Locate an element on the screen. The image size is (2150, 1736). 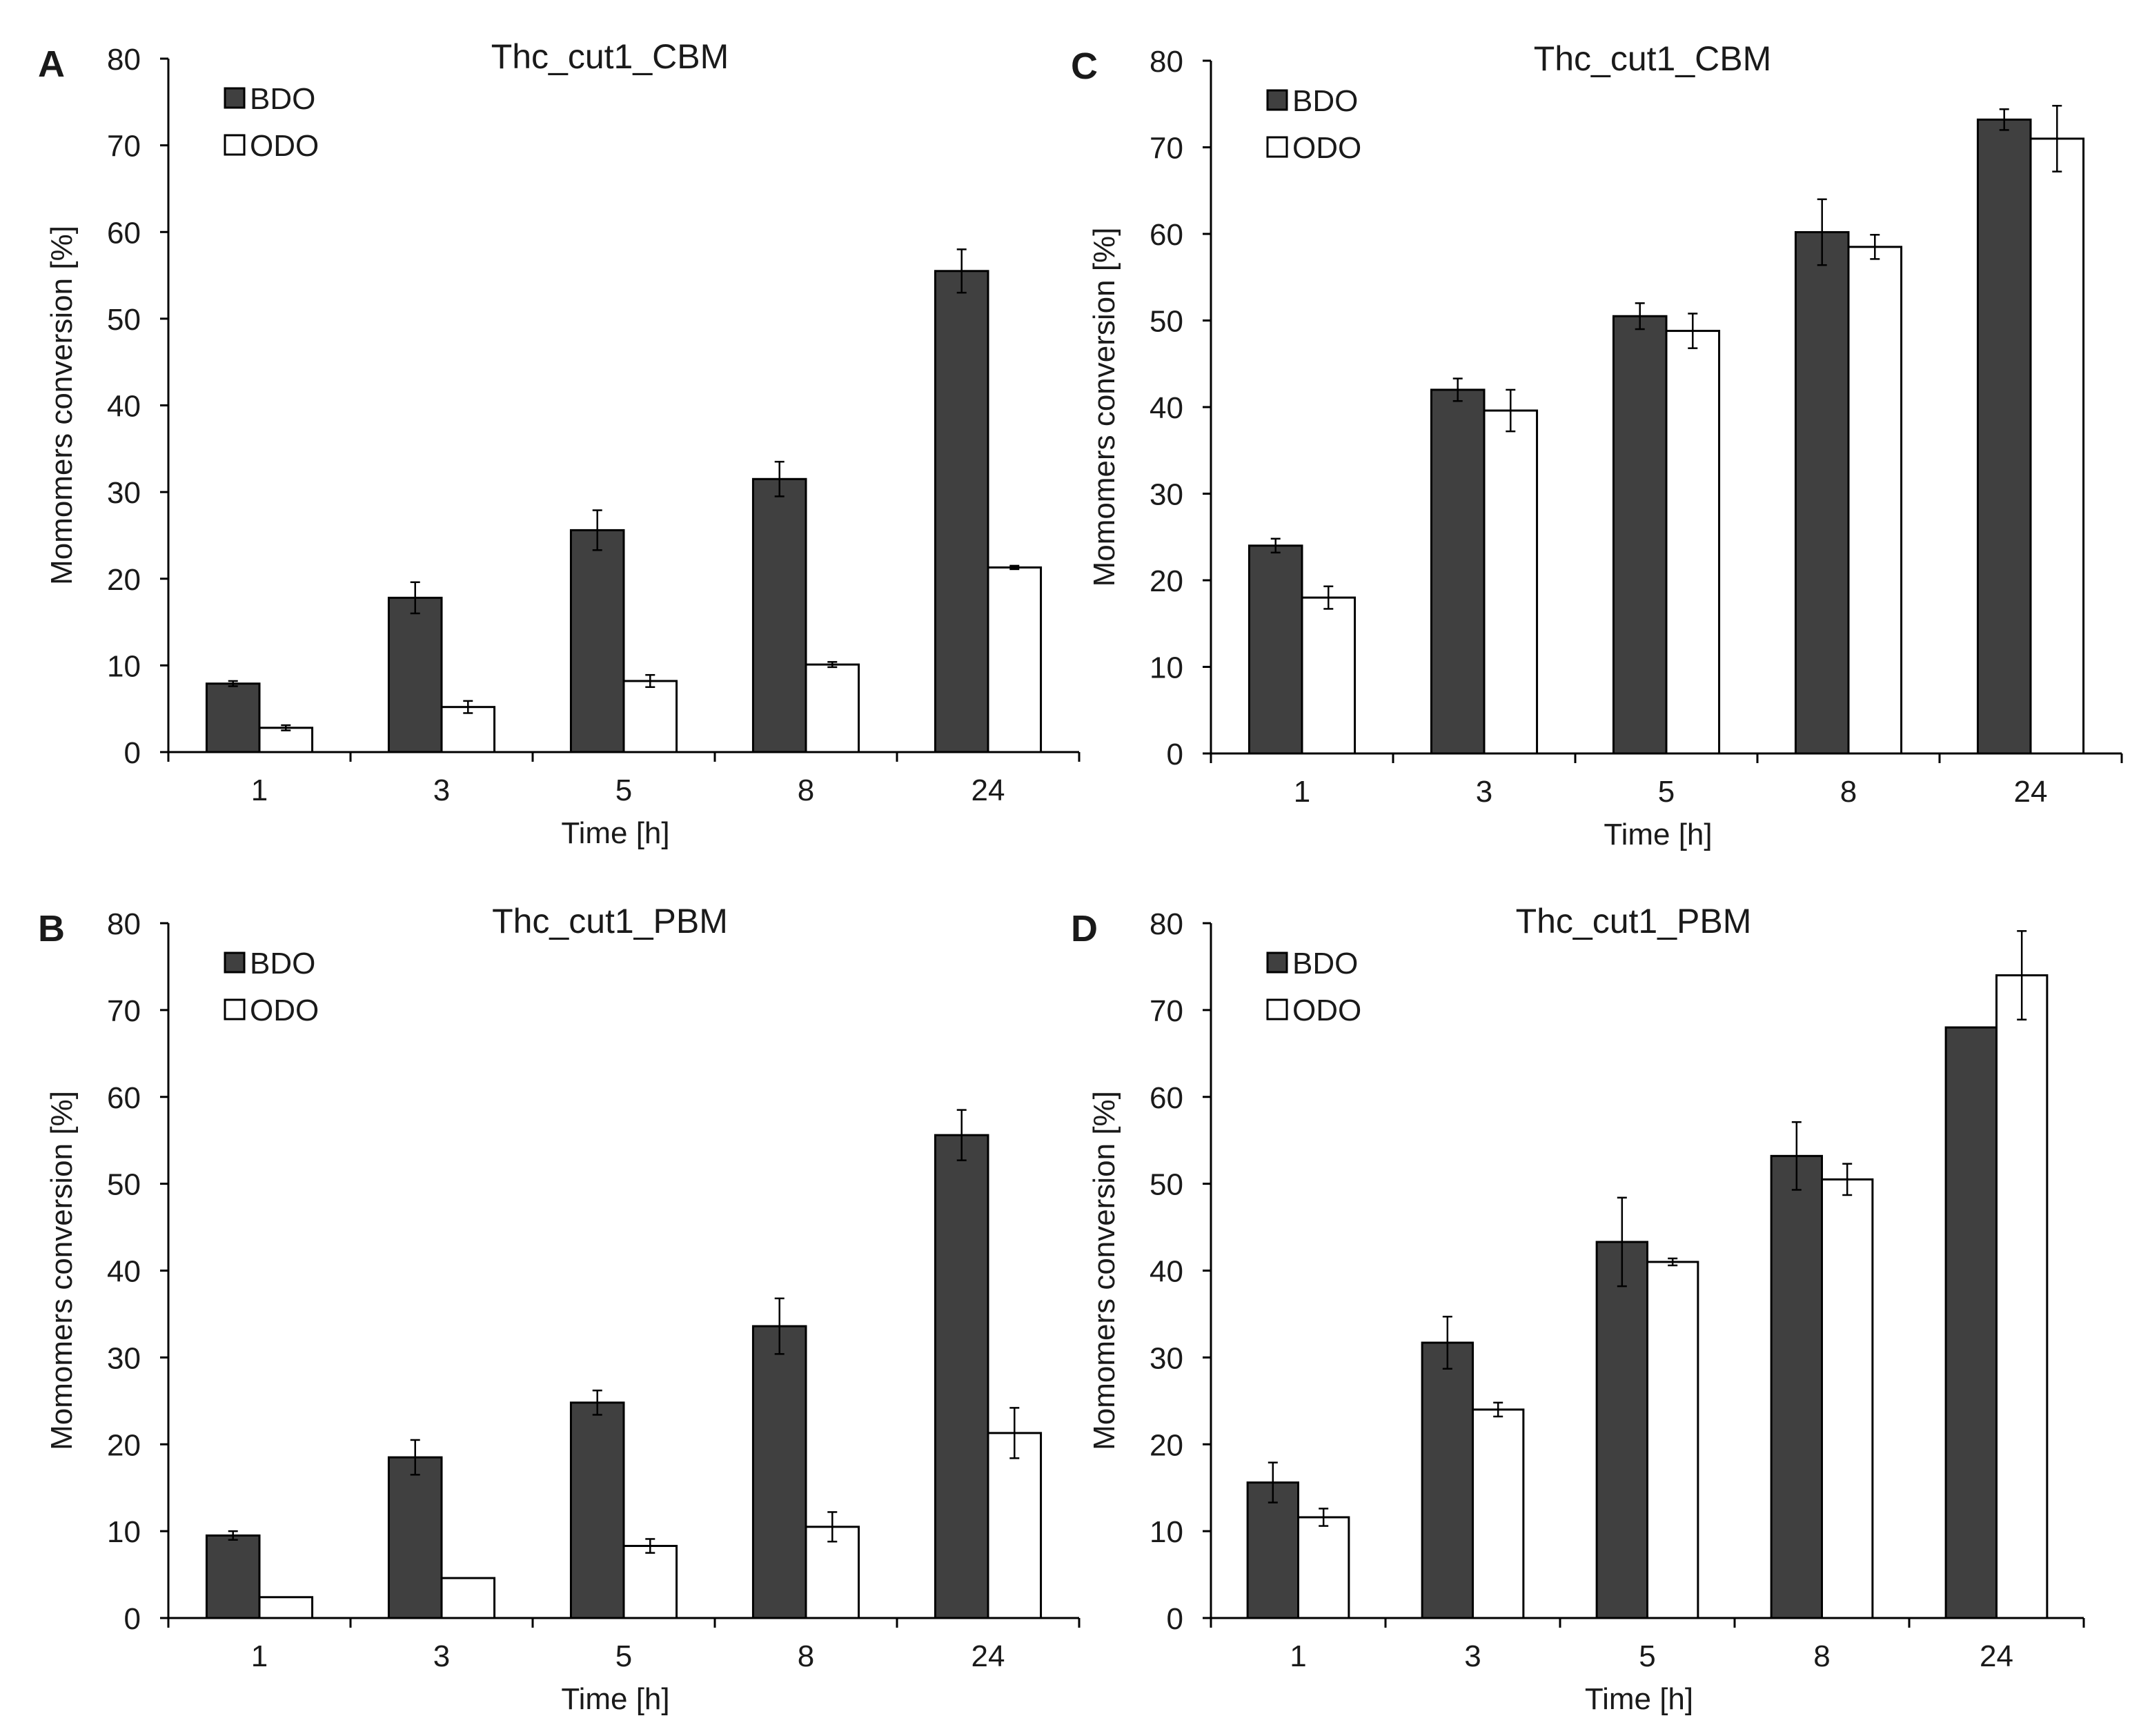
panel-letter: D is located at coordinates (1084, 929).